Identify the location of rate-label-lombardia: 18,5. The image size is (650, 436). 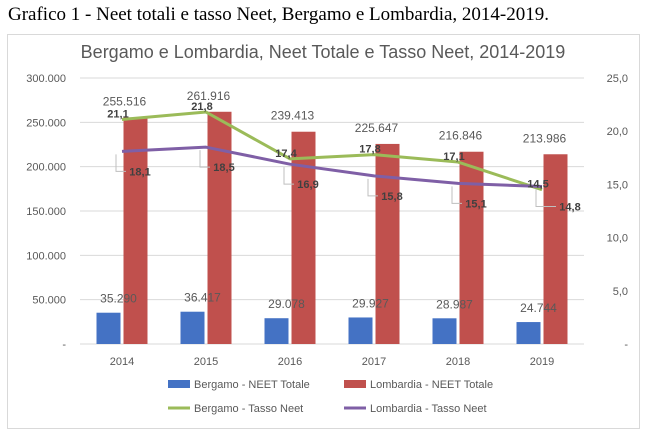
(223, 168).